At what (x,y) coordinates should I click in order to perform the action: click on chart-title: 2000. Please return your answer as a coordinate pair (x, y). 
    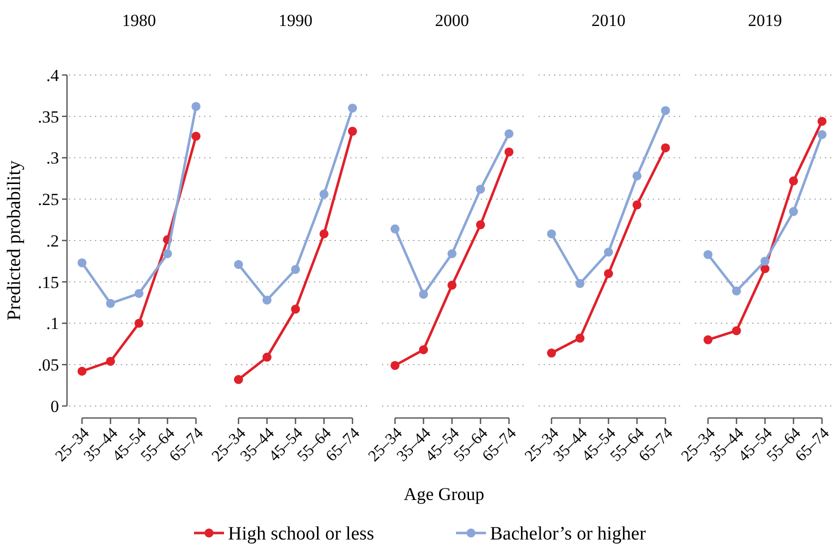
    Looking at the image, I should click on (452, 20).